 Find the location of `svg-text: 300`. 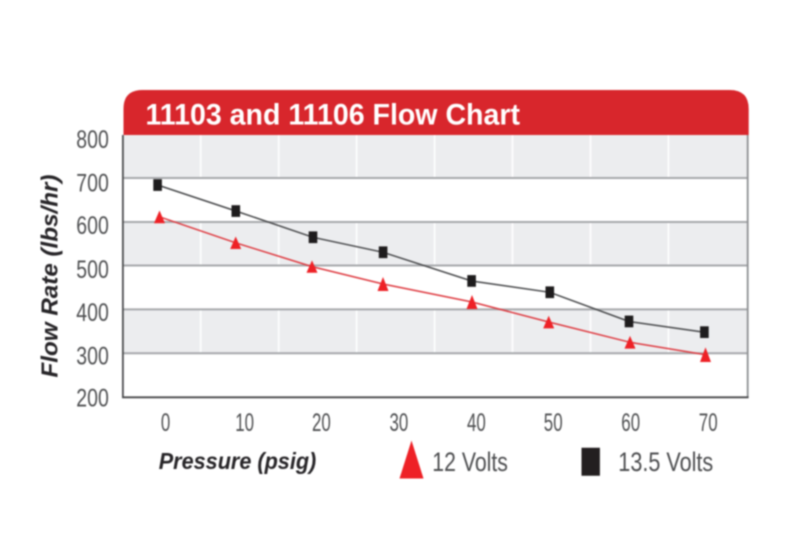

svg-text: 300 is located at coordinates (92, 357).